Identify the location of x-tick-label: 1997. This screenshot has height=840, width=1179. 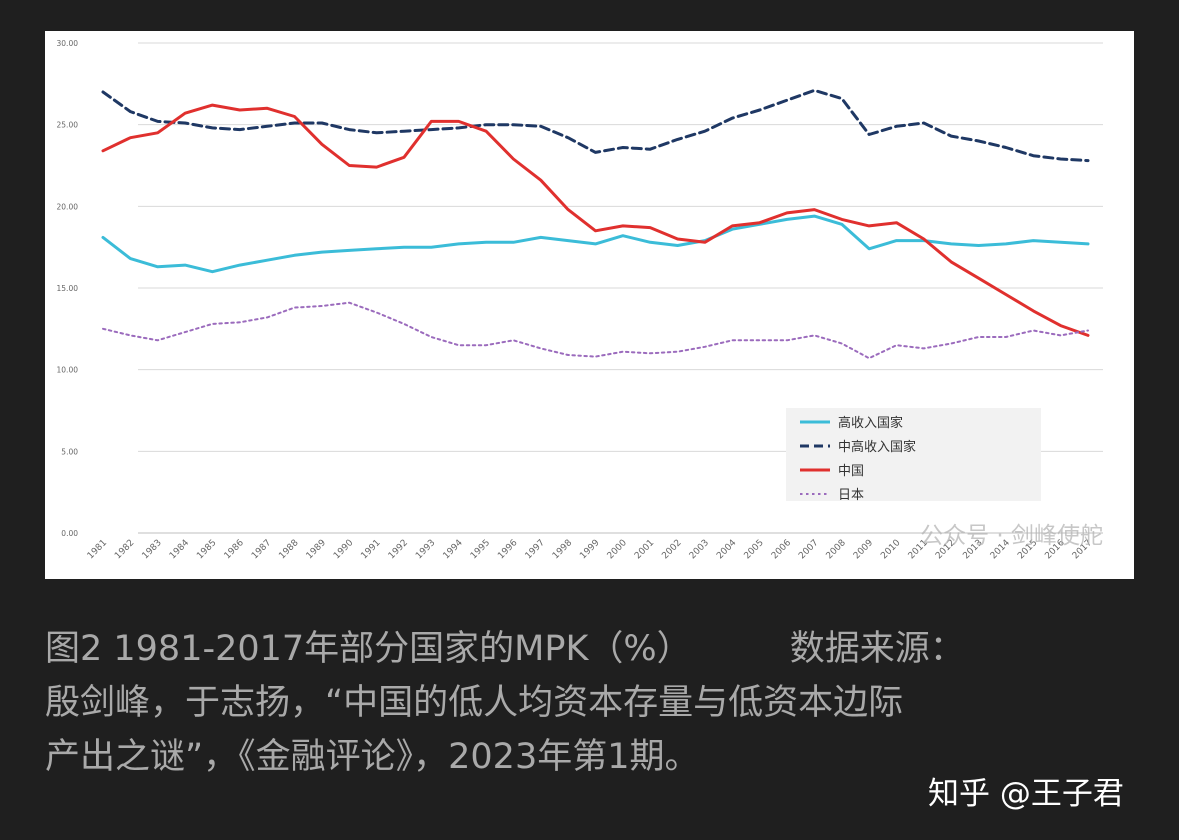
(535, 549).